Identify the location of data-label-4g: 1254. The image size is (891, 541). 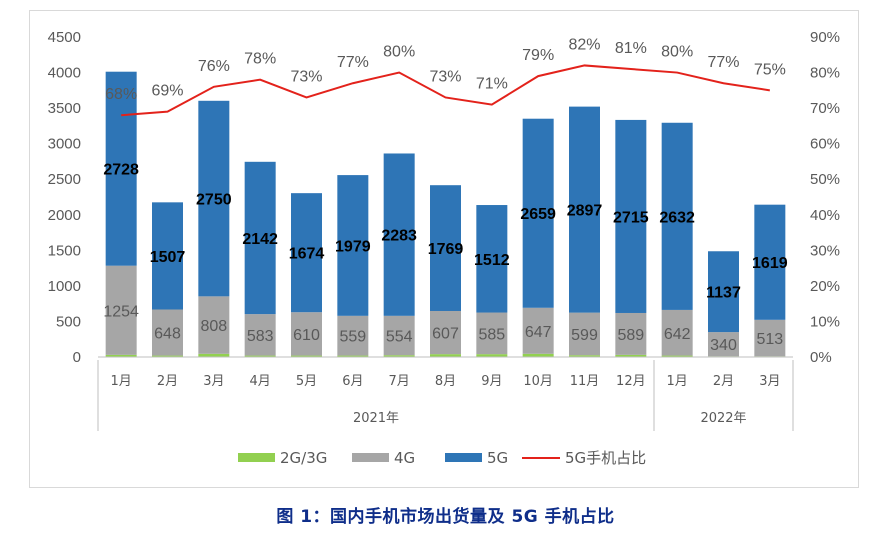
(121, 311).